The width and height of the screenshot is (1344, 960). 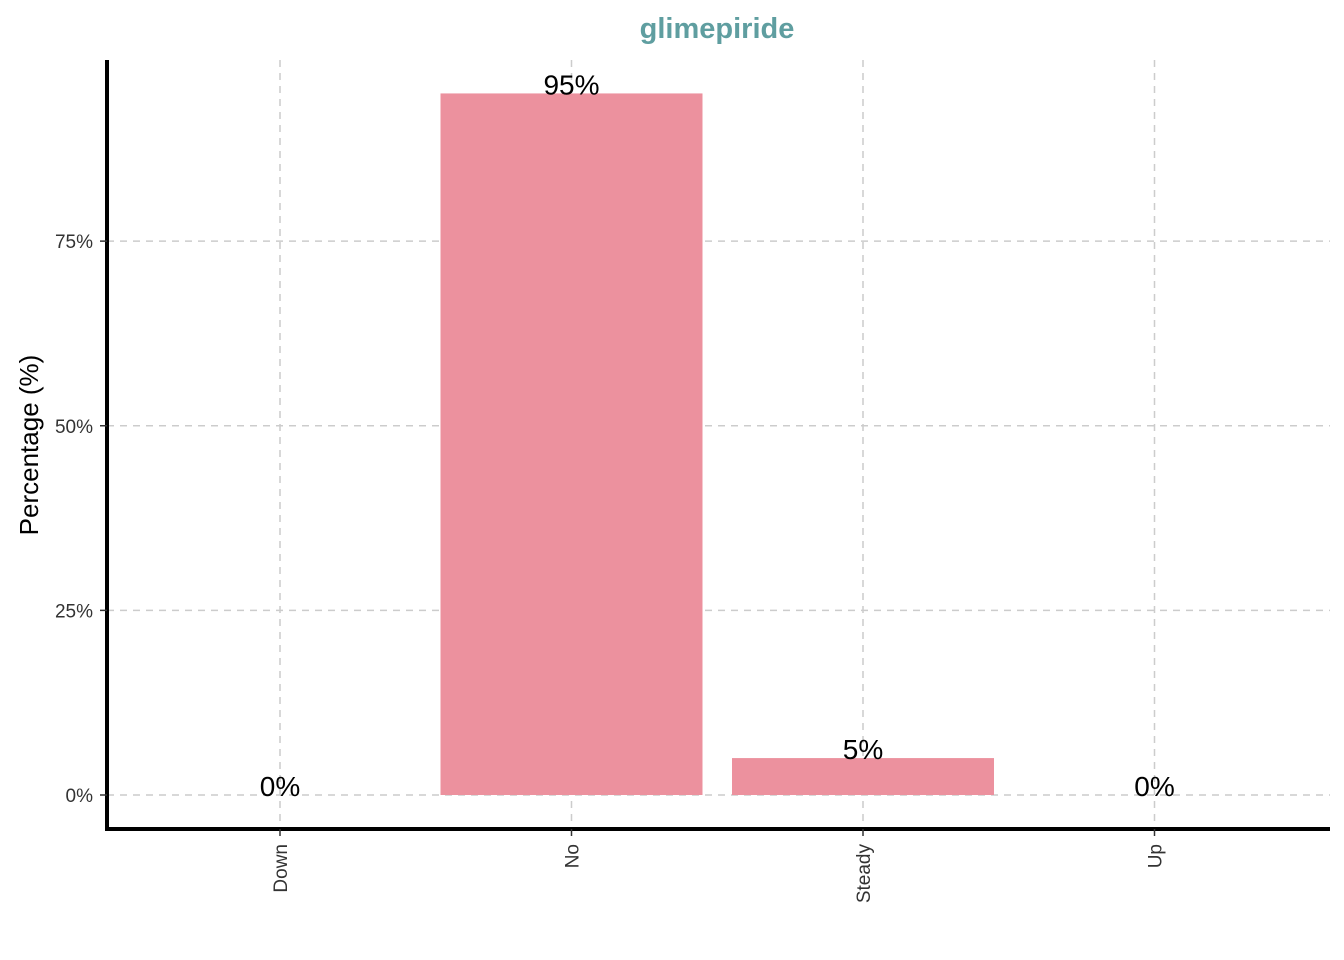 What do you see at coordinates (571, 444) in the screenshot?
I see `bar-no` at bounding box center [571, 444].